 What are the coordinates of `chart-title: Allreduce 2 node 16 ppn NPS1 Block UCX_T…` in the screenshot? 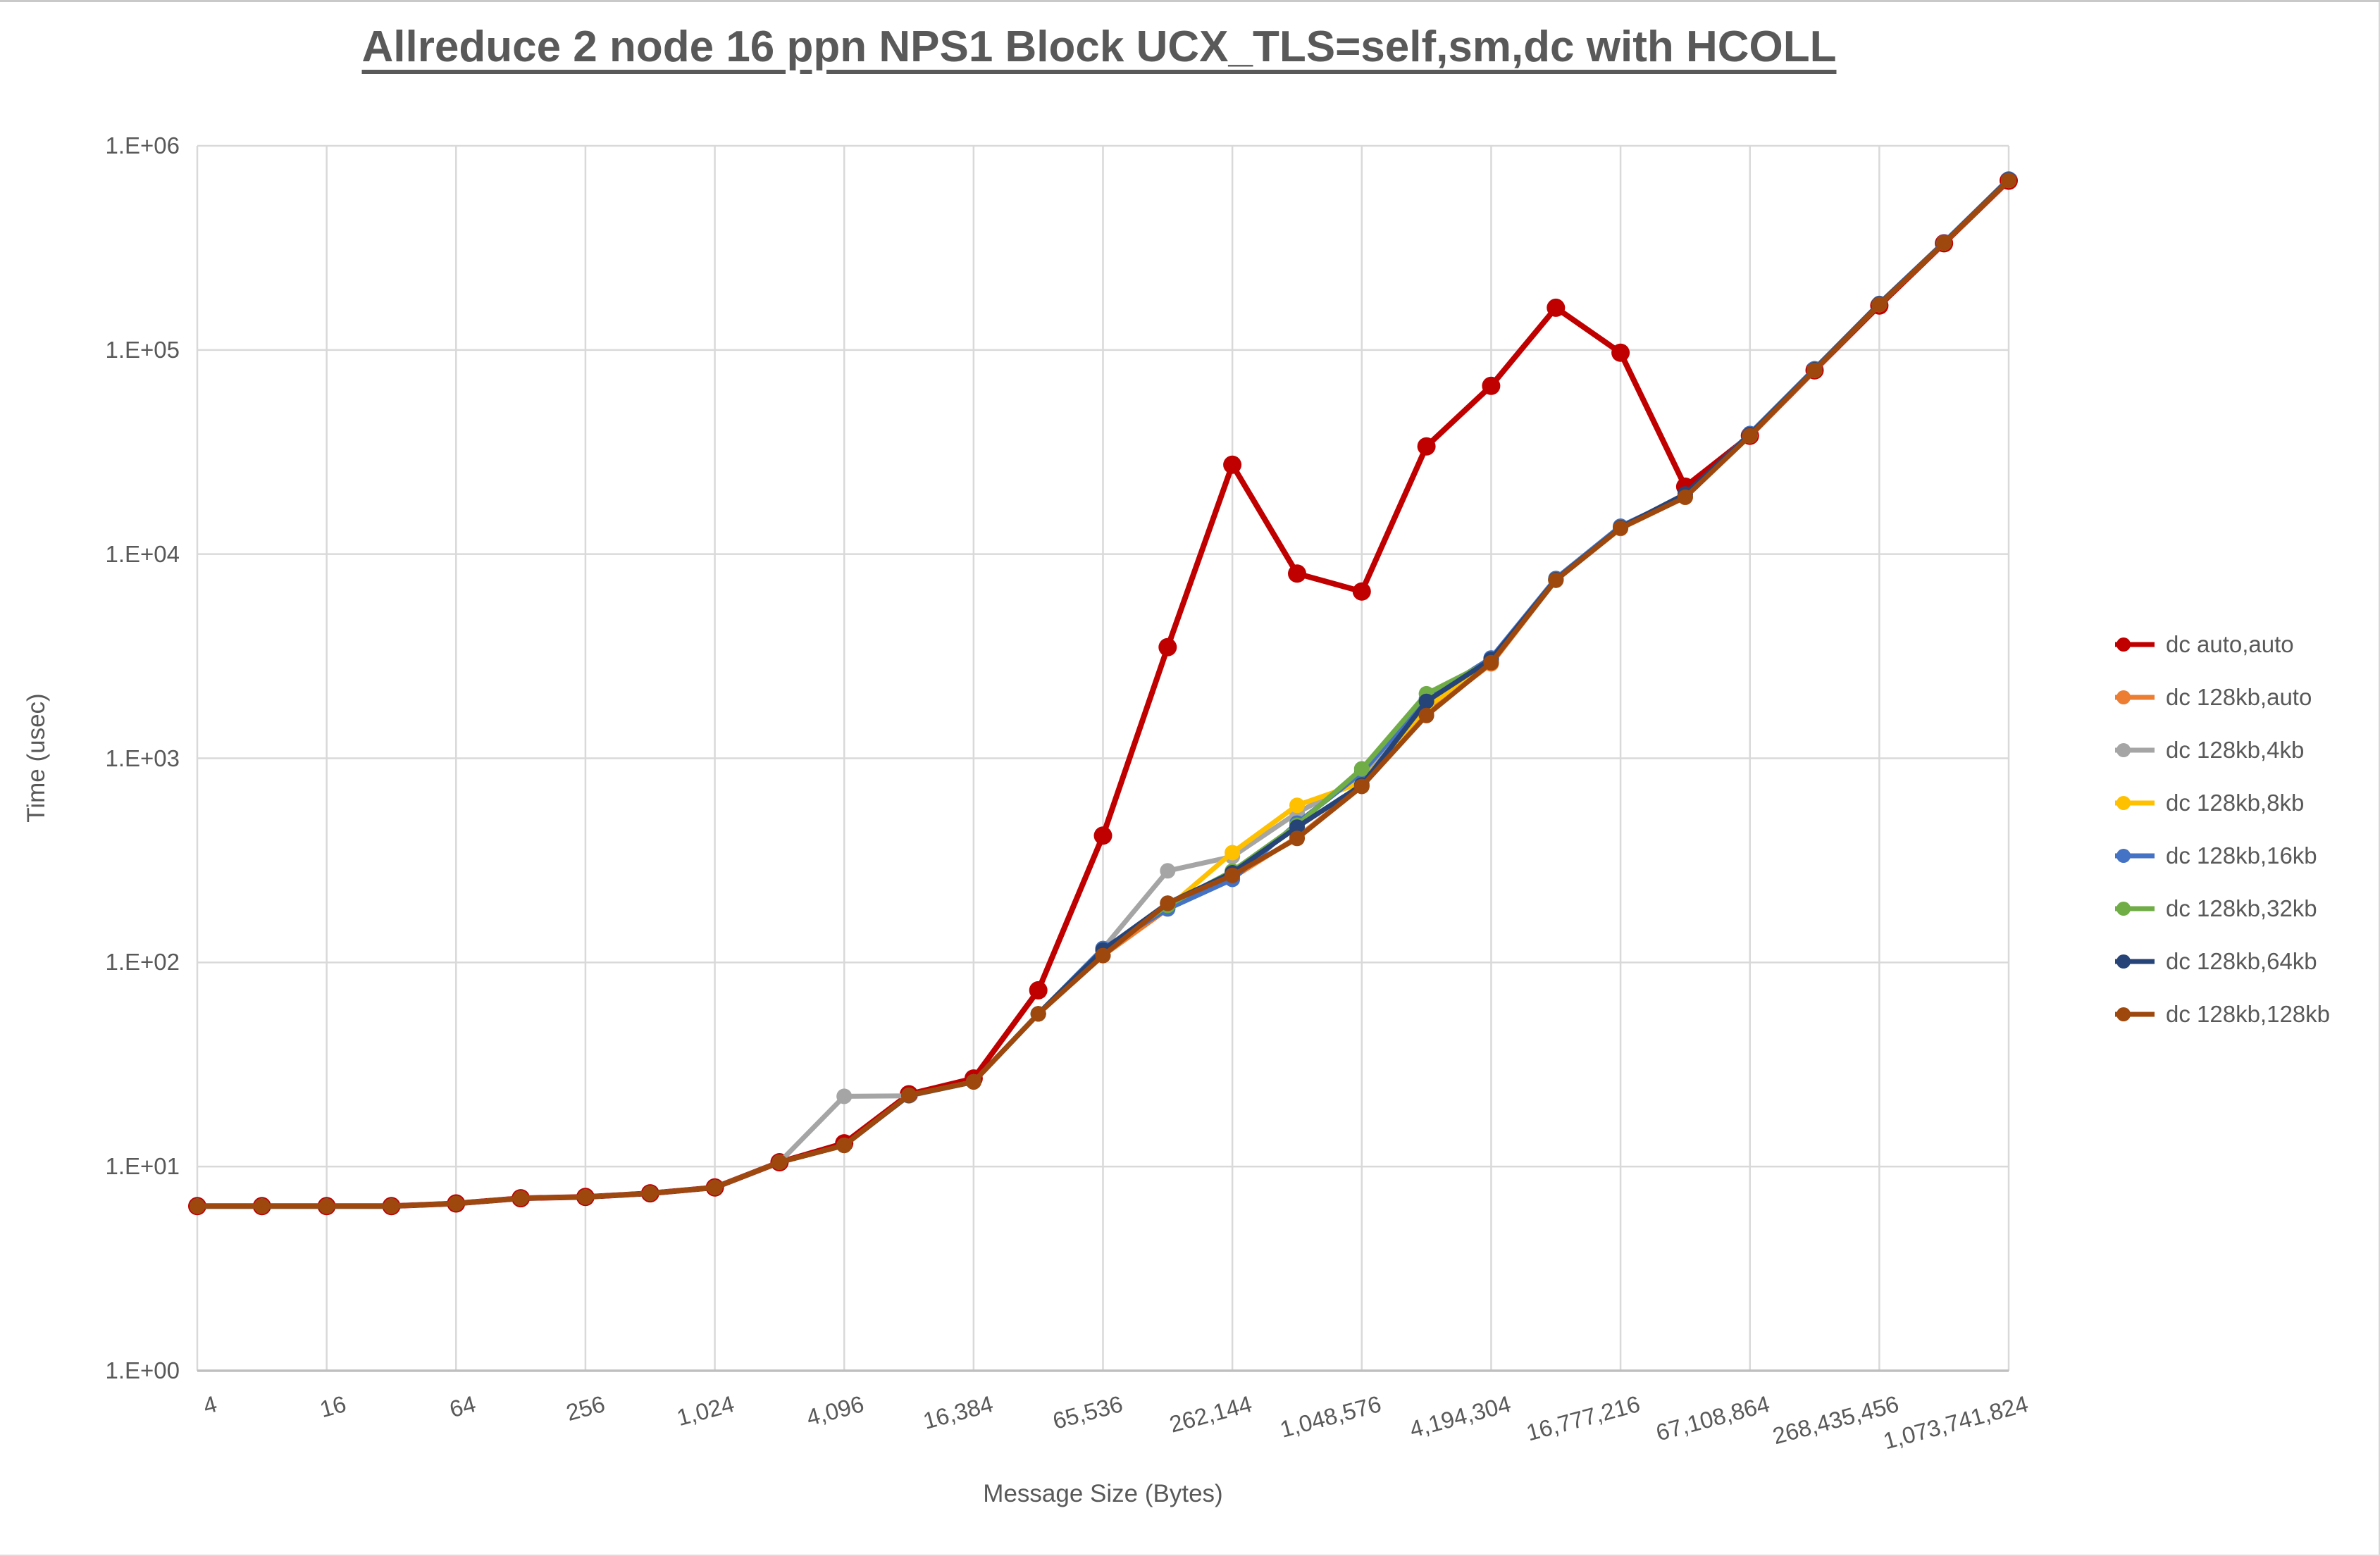 It's located at (1099, 47).